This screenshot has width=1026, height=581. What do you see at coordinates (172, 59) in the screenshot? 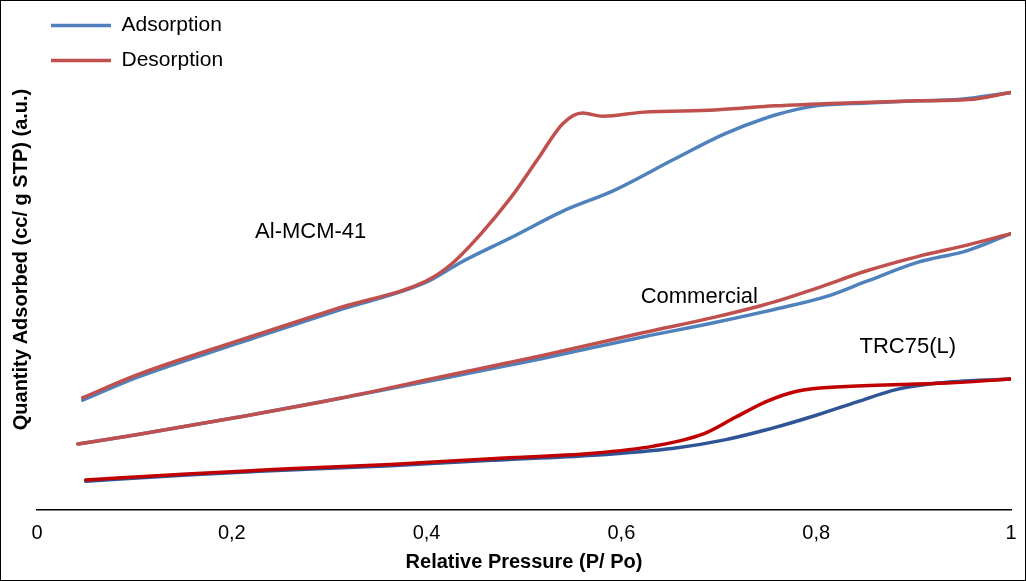
I see `legend-label: Desorption` at bounding box center [172, 59].